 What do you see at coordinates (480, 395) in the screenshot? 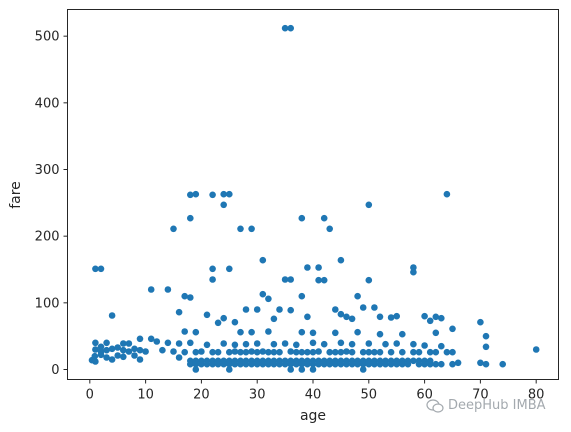
I see `x-tick-label: 70` at bounding box center [480, 395].